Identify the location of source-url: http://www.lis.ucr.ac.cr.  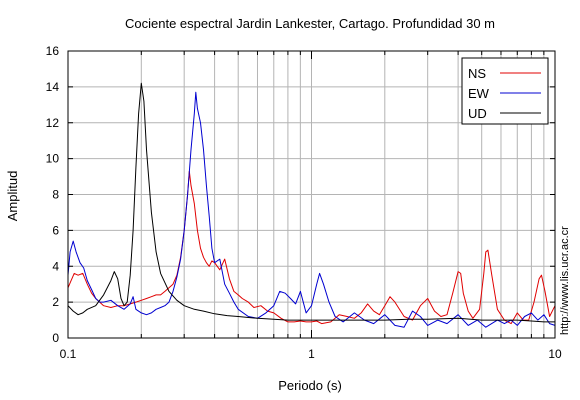
(565, 280).